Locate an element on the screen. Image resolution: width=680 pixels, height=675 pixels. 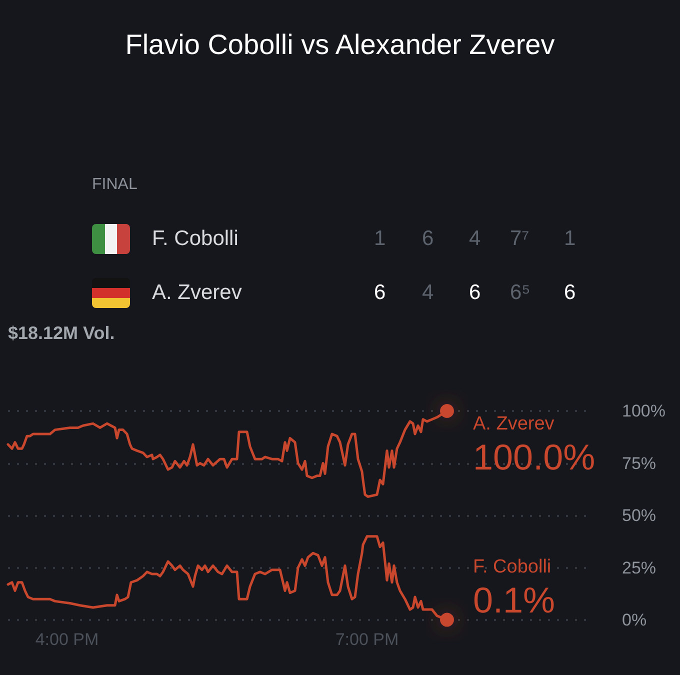
text: $18.12M Vol. is located at coordinates (61, 333).